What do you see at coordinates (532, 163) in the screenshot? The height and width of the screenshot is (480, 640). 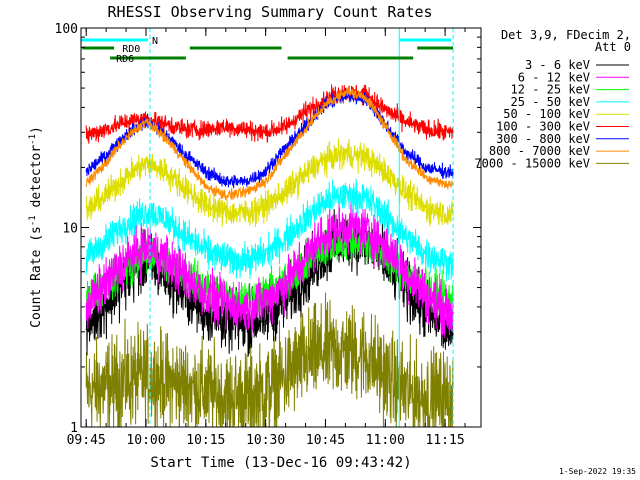 I see `legend-entry-label: 7000 - 15000 keV` at bounding box center [532, 163].